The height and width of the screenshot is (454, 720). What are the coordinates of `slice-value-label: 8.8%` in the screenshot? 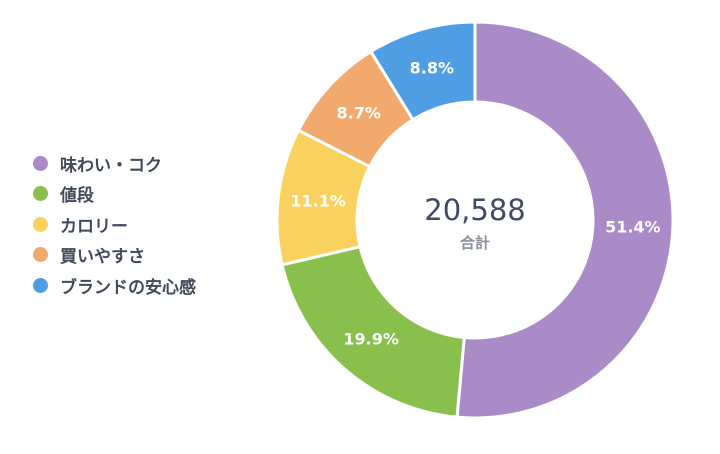 It's located at (432, 68).